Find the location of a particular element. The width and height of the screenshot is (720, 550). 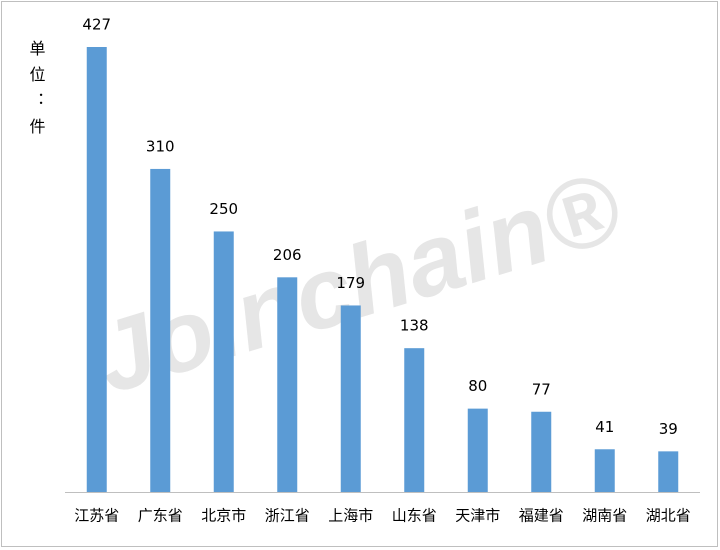

data-label: 427 is located at coordinates (96, 25).